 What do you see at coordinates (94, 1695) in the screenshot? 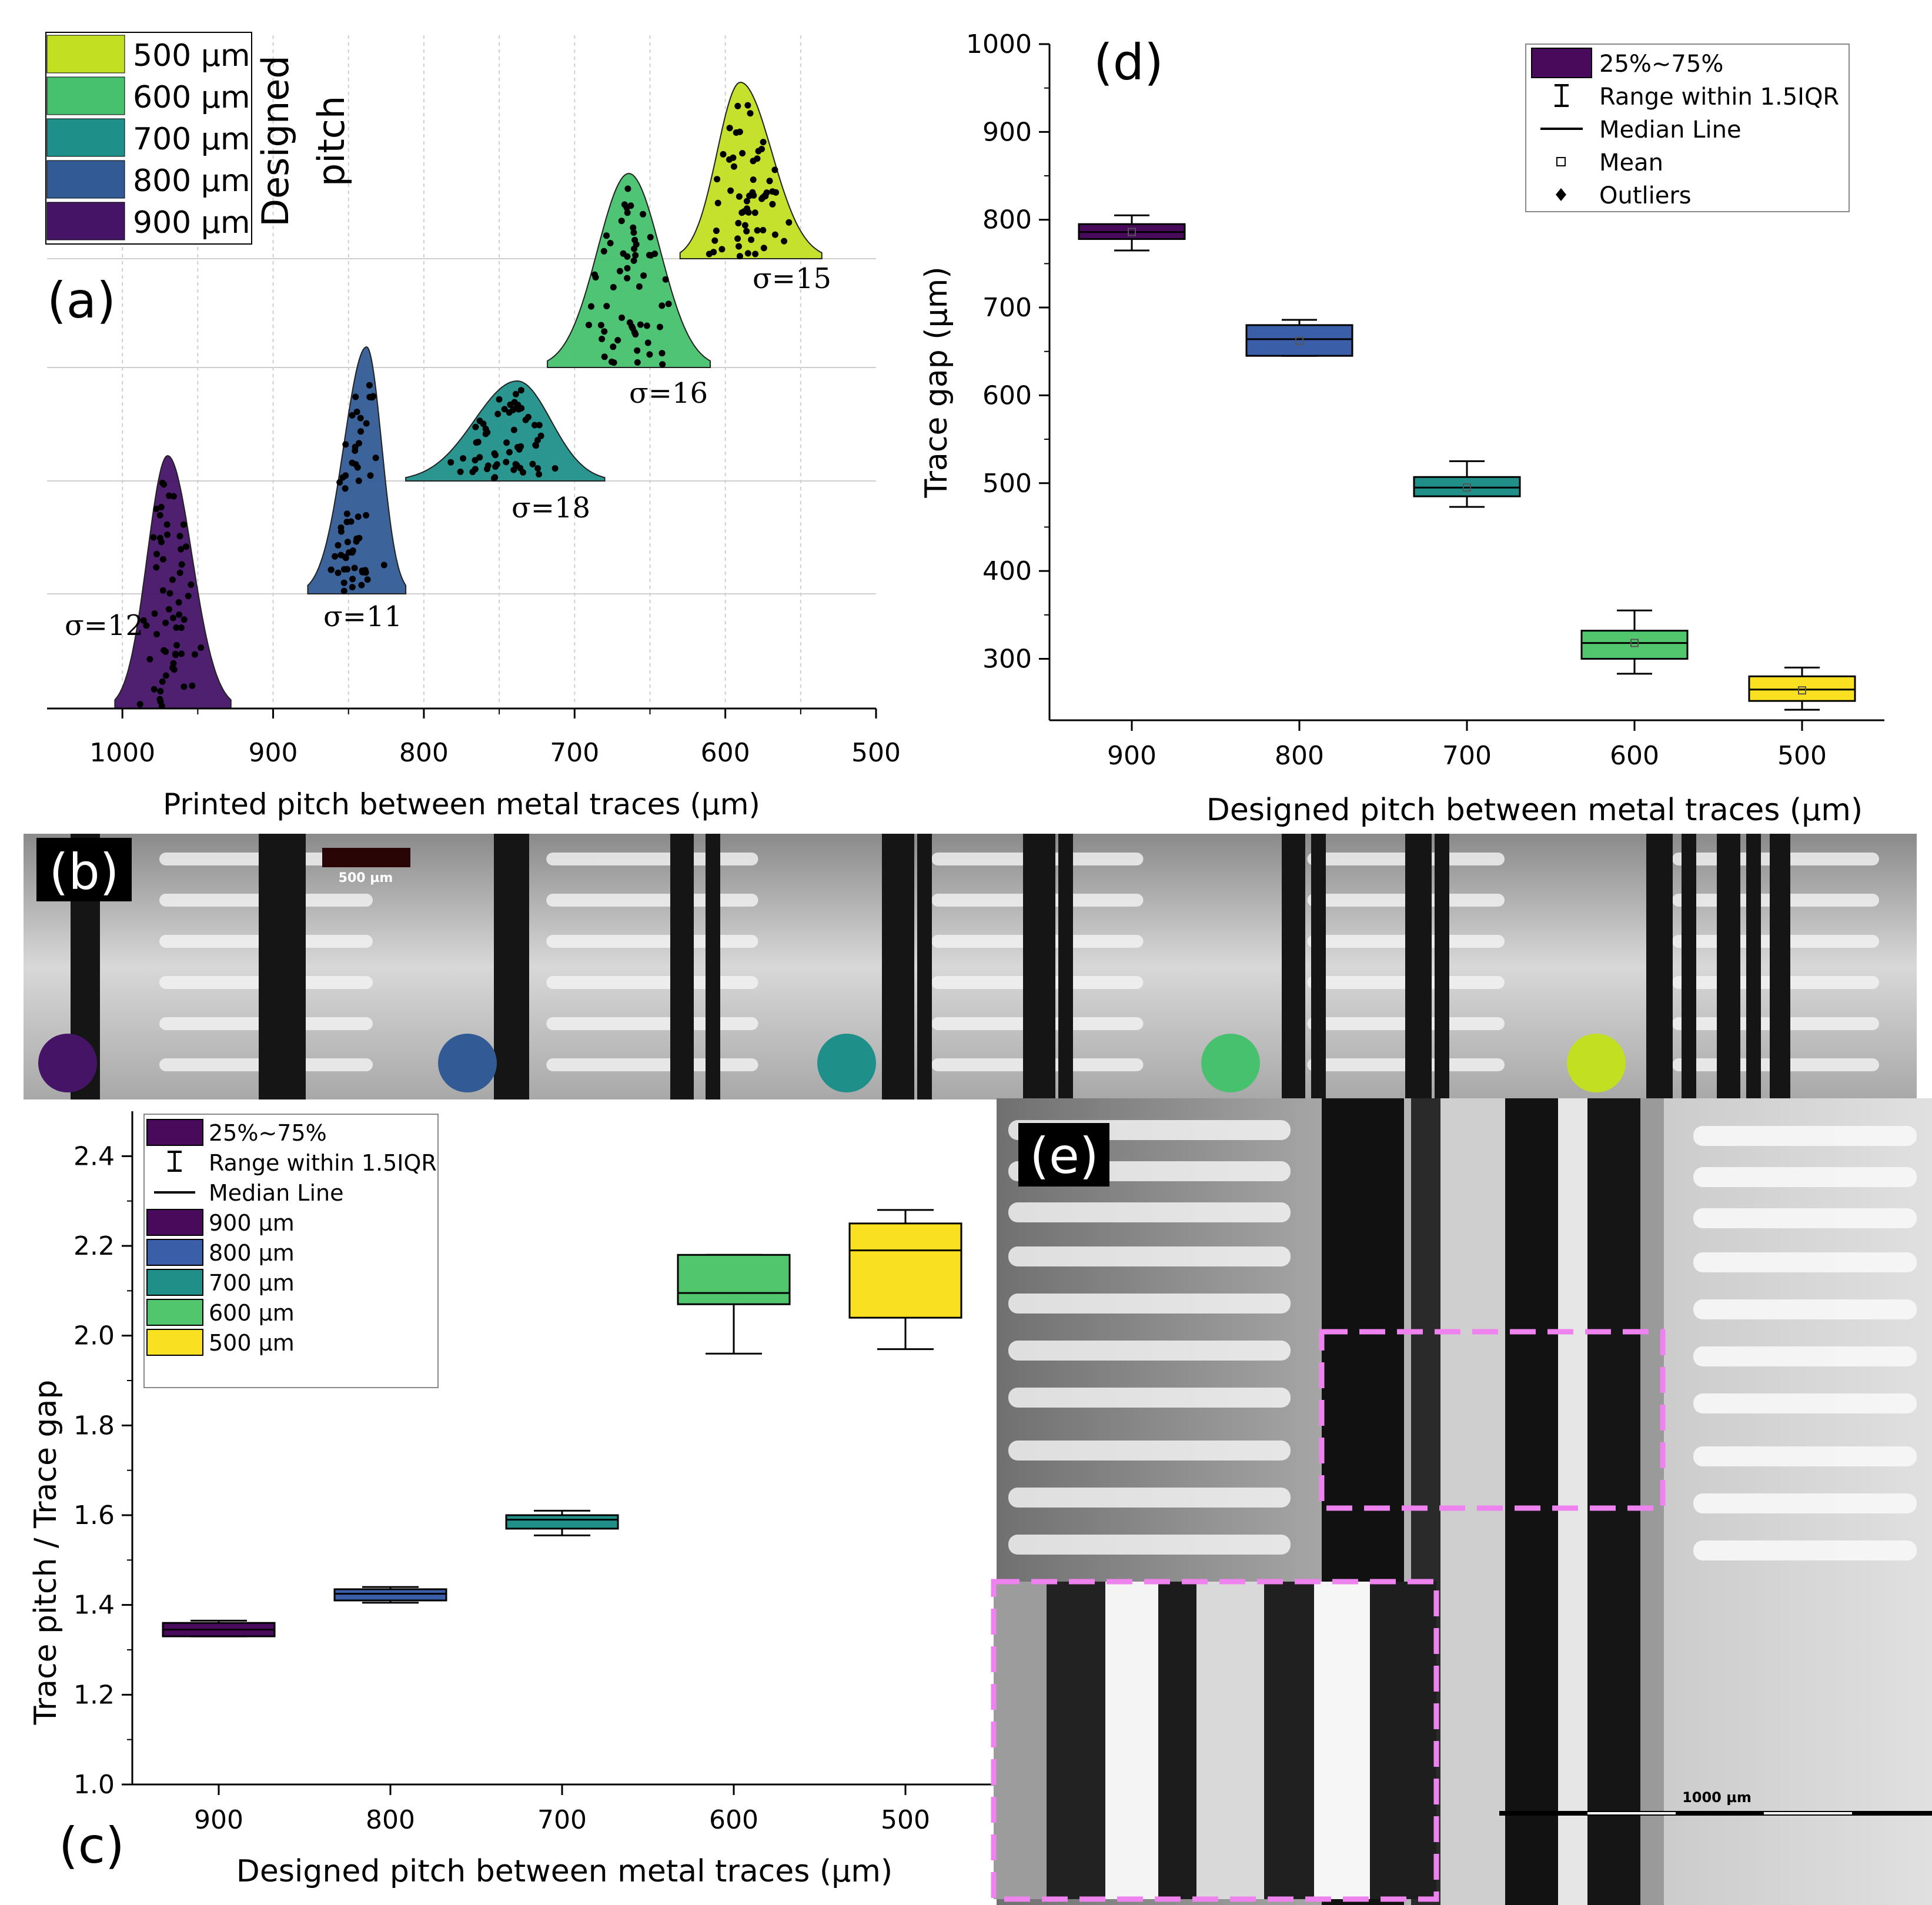
I see `panel-c-y-tick-label: 1.2` at bounding box center [94, 1695].